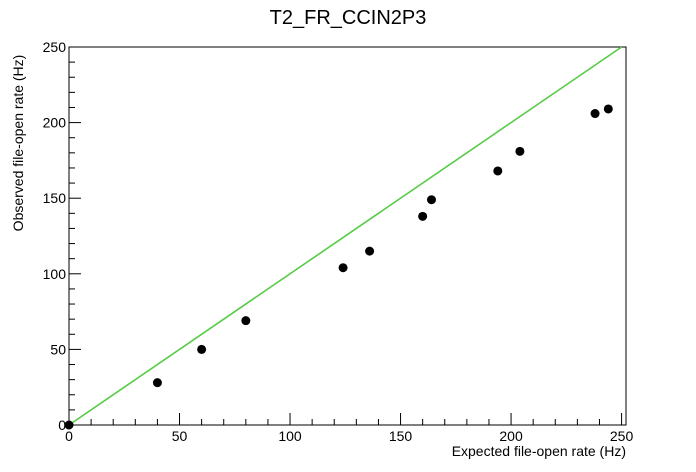 This screenshot has width=696, height=472. Describe the element at coordinates (290, 436) in the screenshot. I see `x-tick-label: 100` at that location.